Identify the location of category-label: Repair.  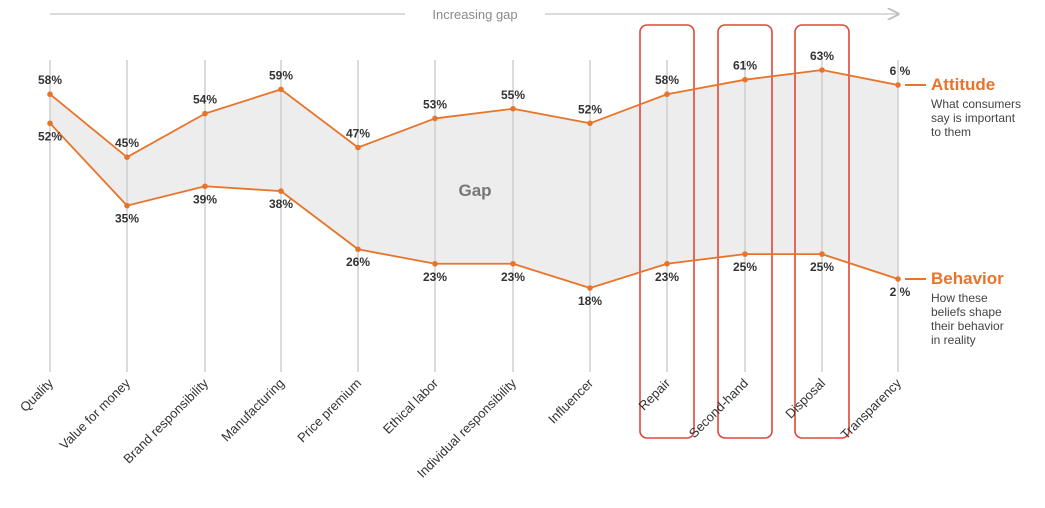
(654, 394).